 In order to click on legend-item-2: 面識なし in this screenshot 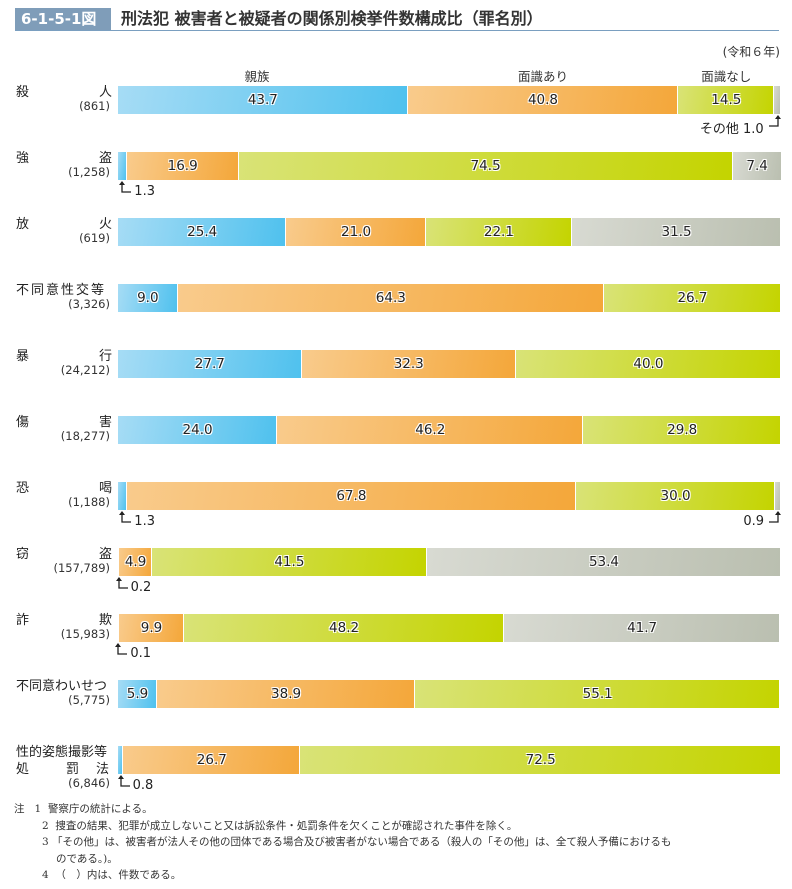, I will do `click(726, 76)`.